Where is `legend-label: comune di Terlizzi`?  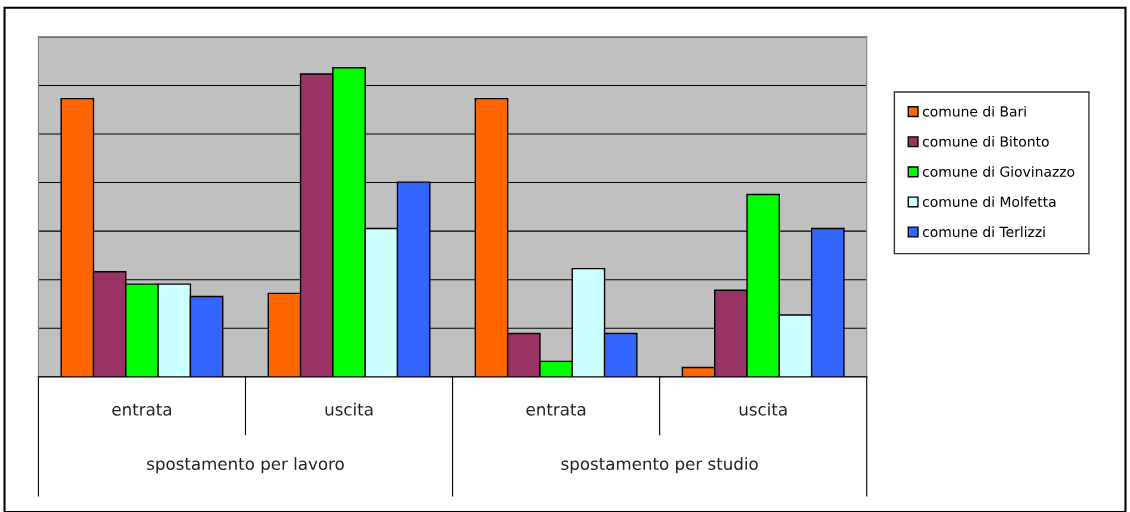 legend-label: comune di Terlizzi is located at coordinates (983, 232).